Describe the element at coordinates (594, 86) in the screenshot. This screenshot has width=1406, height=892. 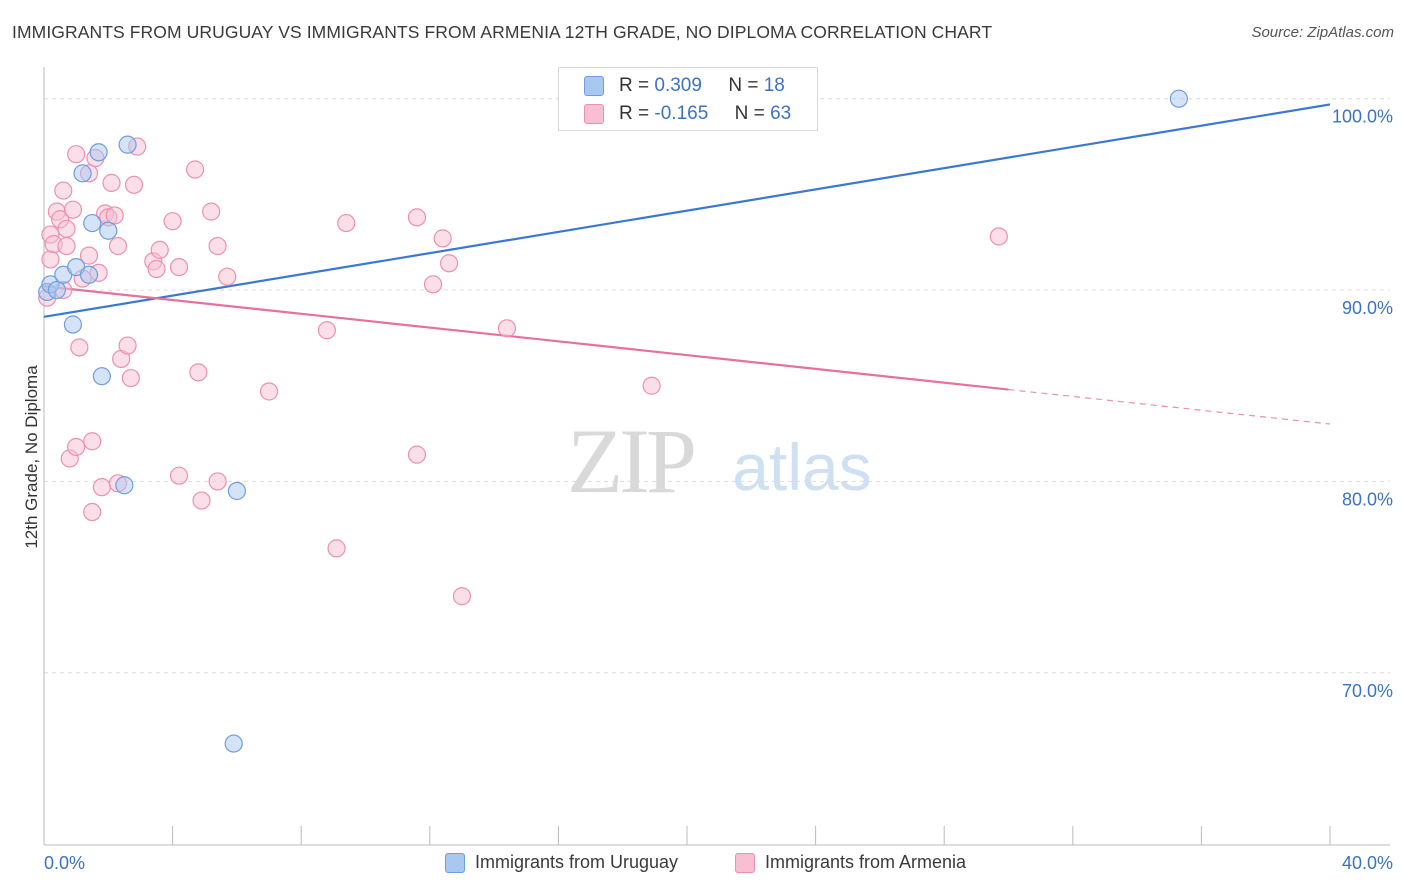
I see `uruguay-swatch` at that location.